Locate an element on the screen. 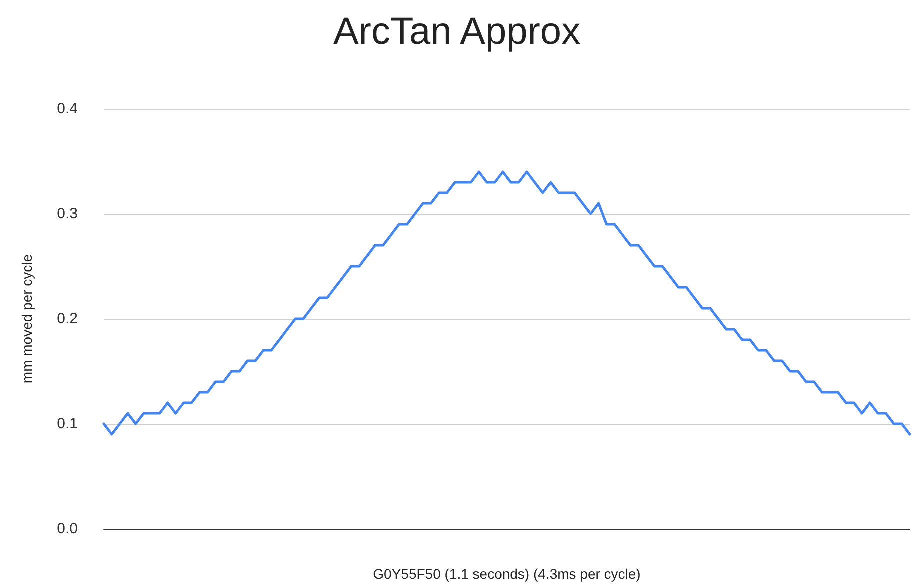  chart-title: ArcTan Approx is located at coordinates (457, 32).